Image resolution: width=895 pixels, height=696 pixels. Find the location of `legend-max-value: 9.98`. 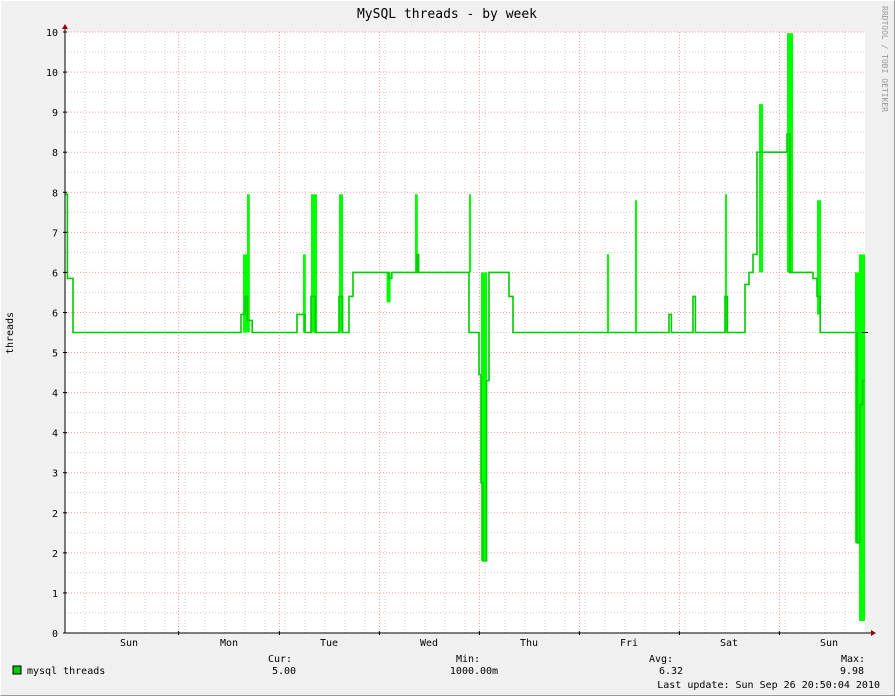

legend-max-value: 9.98 is located at coordinates (852, 671).